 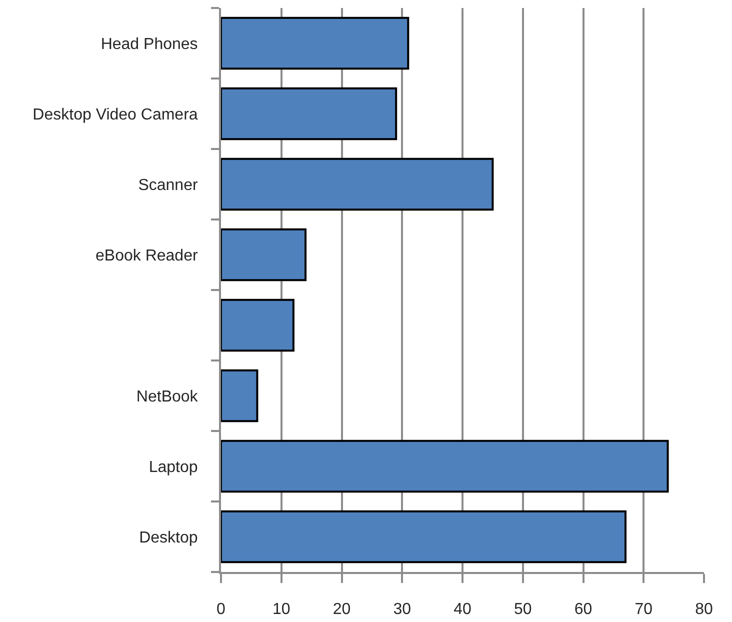 I want to click on x-tick-label: 40, so click(x=463, y=609).